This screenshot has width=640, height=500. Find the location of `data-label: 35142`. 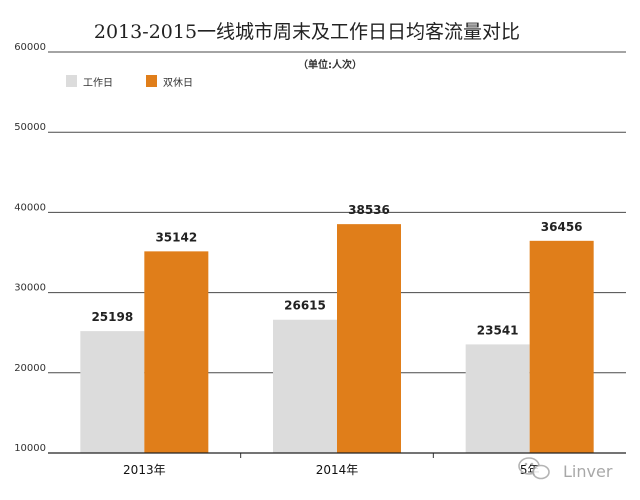

data-label: 35142 is located at coordinates (176, 237).